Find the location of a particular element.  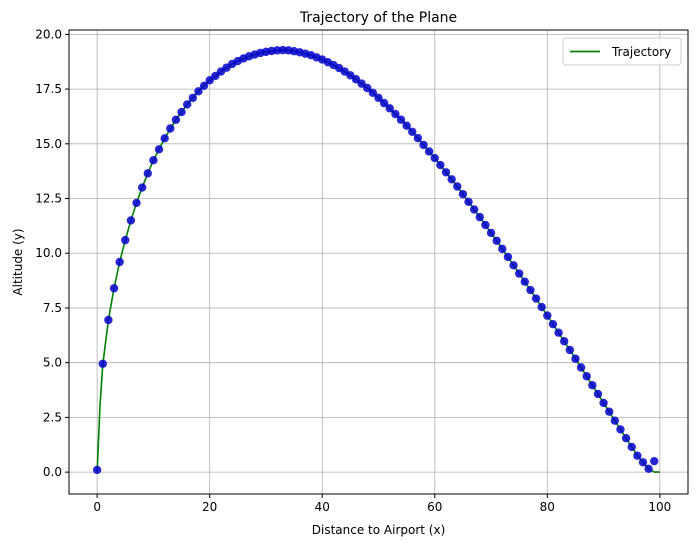

x-axis-label: Distance to Airport (x) is located at coordinates (379, 530).